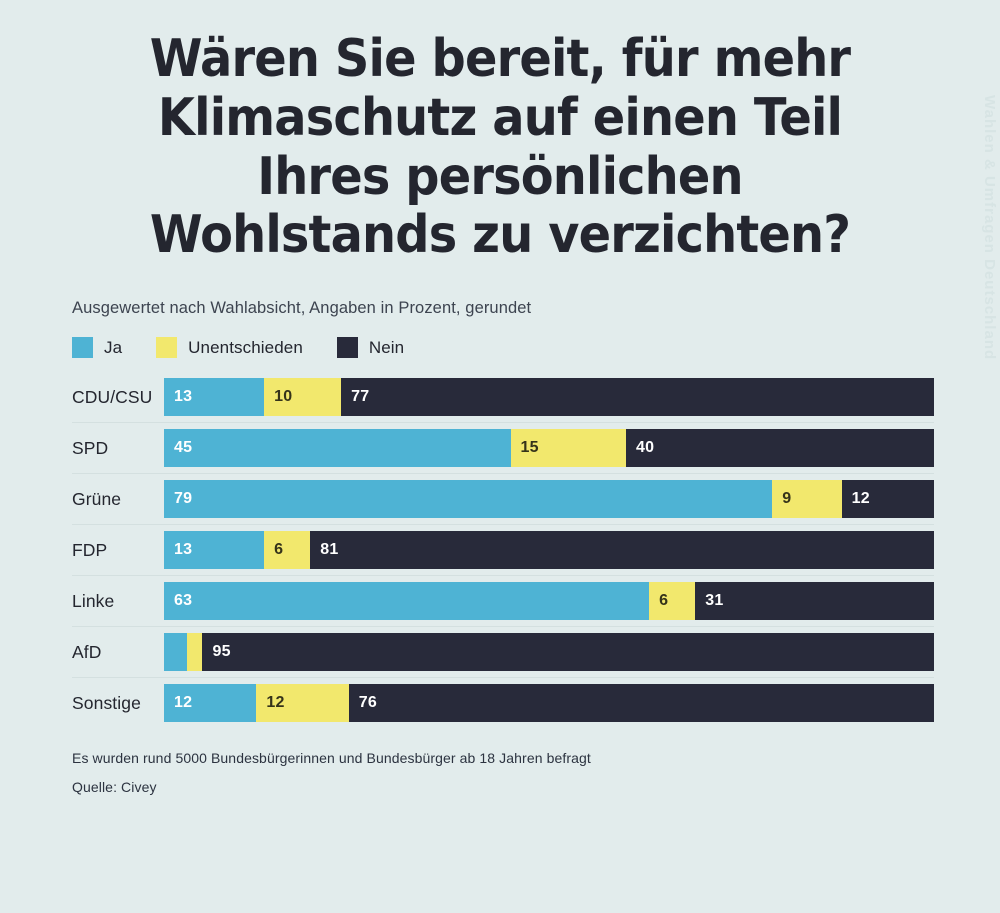 This screenshot has height=913, width=1000. What do you see at coordinates (87, 651) in the screenshot?
I see `chart-row-label: AfD` at bounding box center [87, 651].